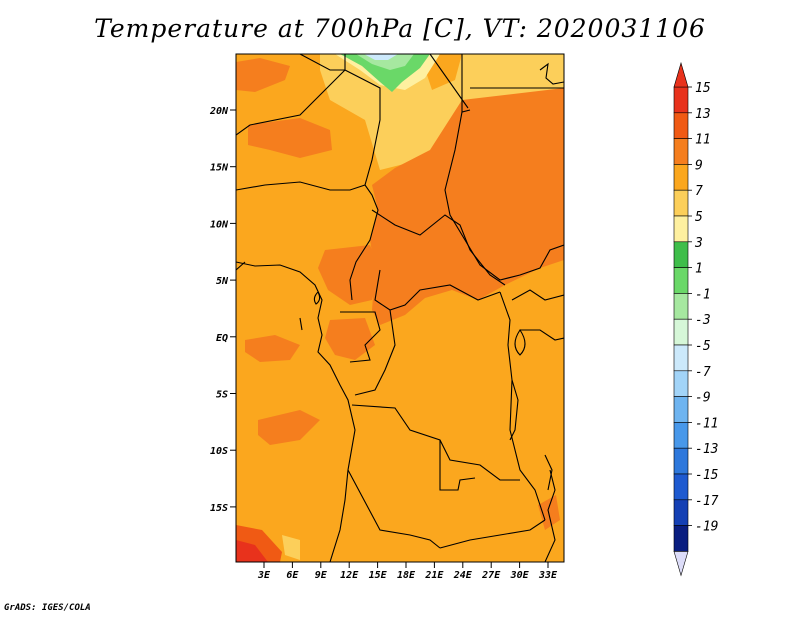 This screenshot has width=800, height=618. Describe the element at coordinates (703, 114) in the screenshot. I see `colorbar-label: 13` at that location.